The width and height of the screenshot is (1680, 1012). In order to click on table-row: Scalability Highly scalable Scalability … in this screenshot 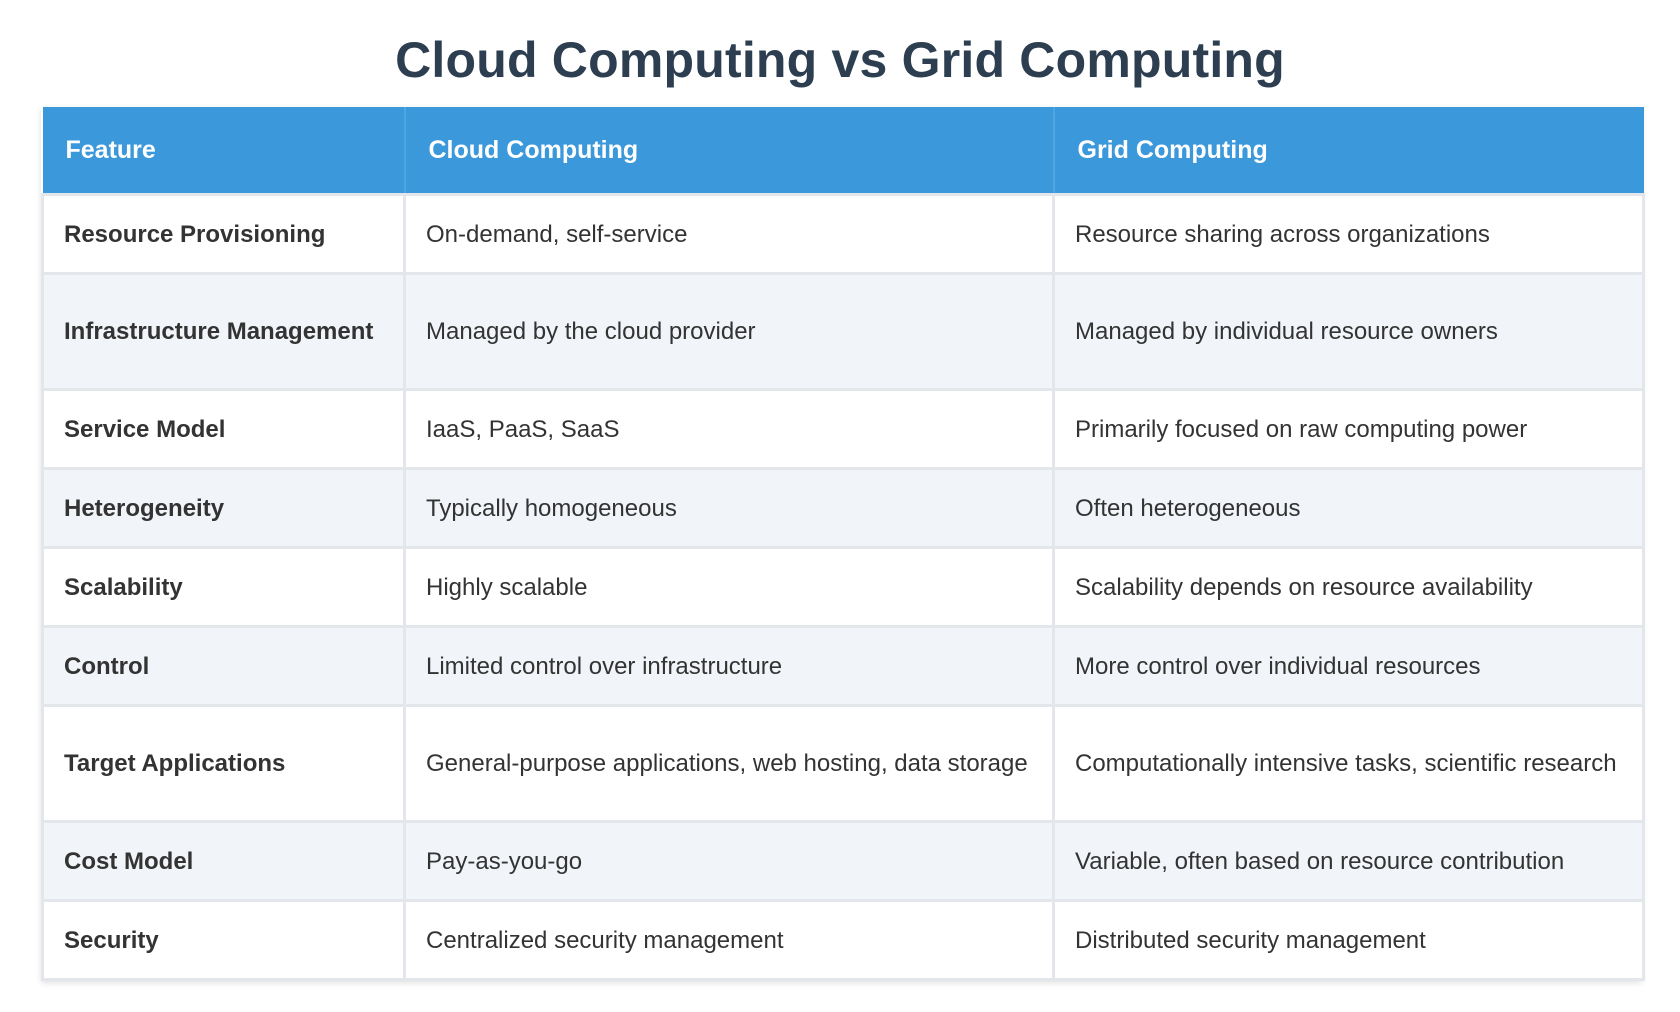, I will do `click(843, 587)`.